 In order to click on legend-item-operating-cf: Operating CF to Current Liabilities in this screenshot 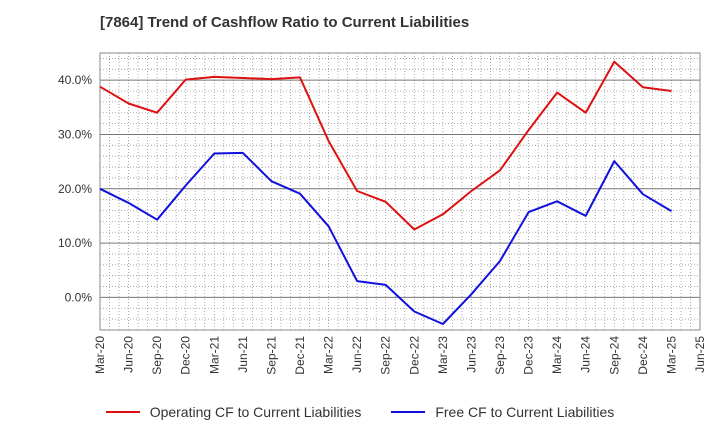, I will do `click(233, 412)`.